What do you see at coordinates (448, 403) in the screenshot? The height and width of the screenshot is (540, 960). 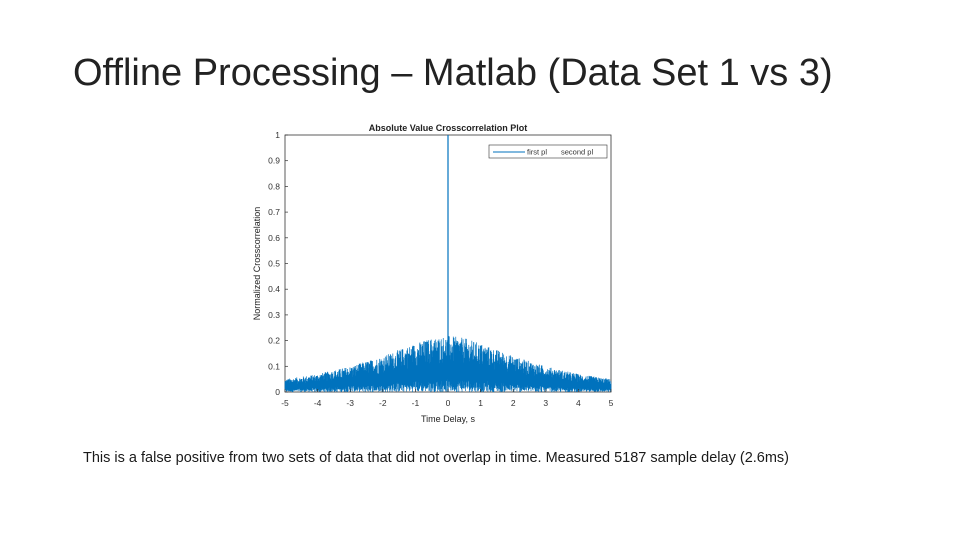 I see `x-tick-label: 0` at bounding box center [448, 403].